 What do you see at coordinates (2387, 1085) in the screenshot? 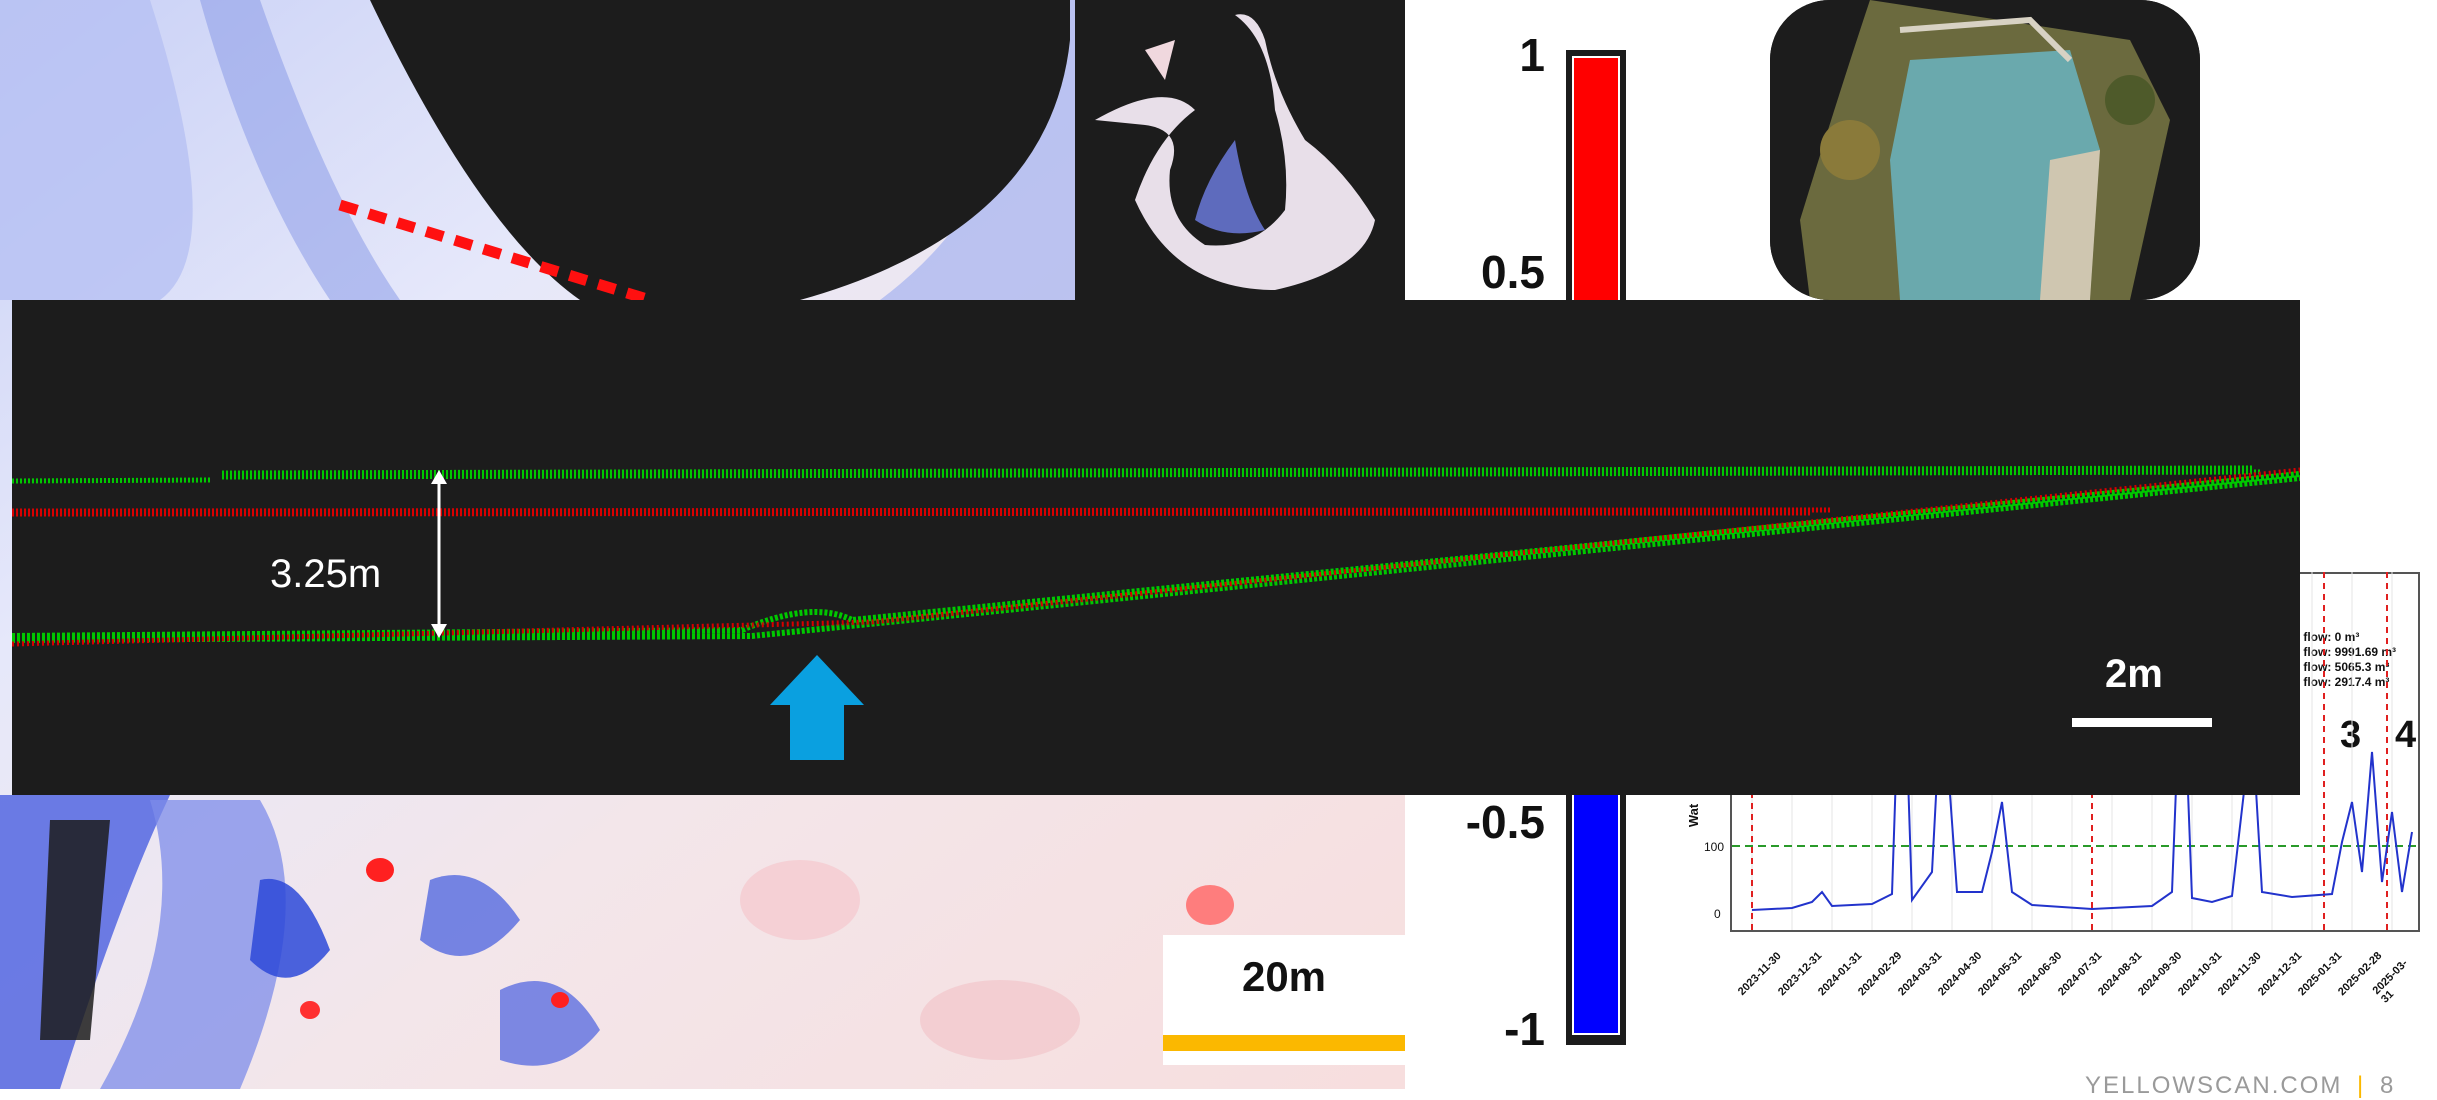
I see `footer-page-number: 8` at bounding box center [2387, 1085].